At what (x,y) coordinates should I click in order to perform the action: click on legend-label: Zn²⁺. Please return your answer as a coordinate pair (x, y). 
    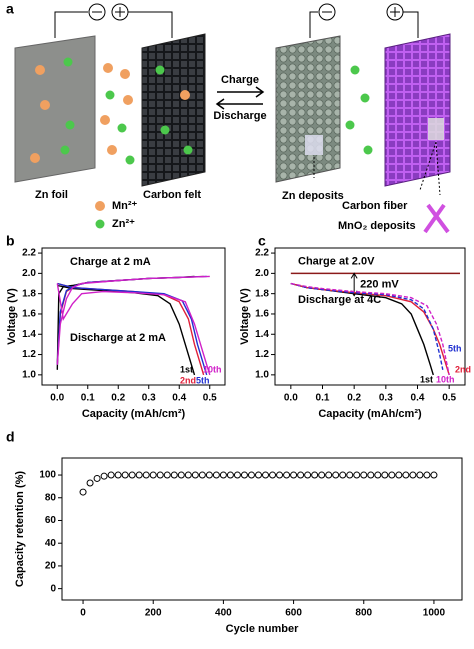
    Looking at the image, I should click on (123, 224).